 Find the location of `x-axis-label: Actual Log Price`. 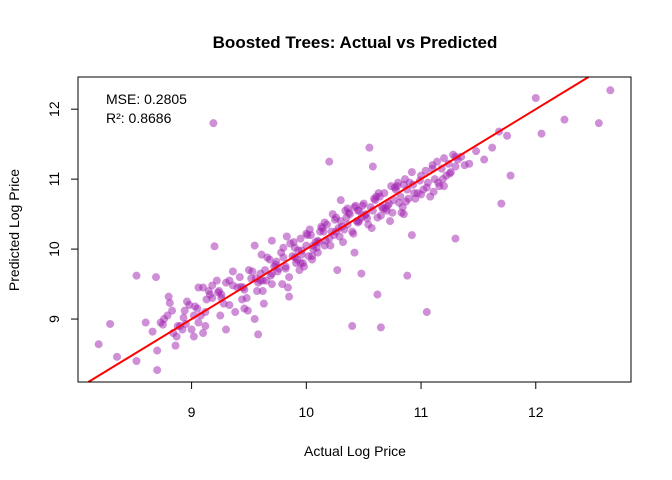

x-axis-label: Actual Log Price is located at coordinates (355, 451).